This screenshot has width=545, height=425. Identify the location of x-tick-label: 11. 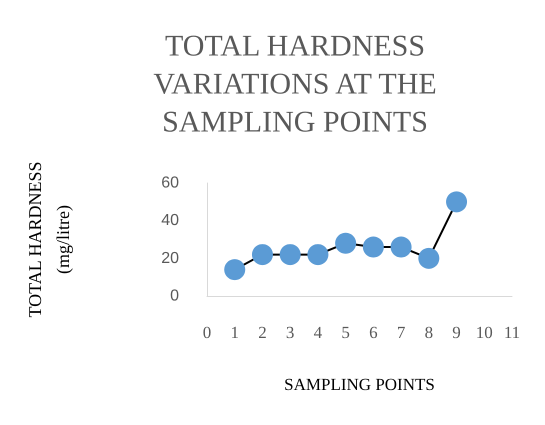
(512, 332).